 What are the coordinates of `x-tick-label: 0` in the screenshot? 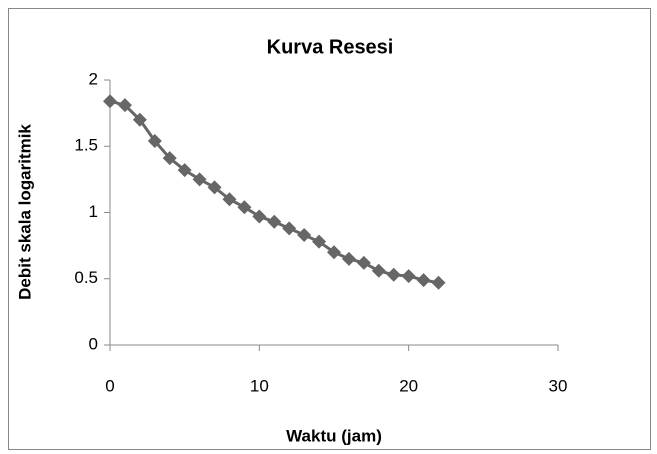 It's located at (109, 385).